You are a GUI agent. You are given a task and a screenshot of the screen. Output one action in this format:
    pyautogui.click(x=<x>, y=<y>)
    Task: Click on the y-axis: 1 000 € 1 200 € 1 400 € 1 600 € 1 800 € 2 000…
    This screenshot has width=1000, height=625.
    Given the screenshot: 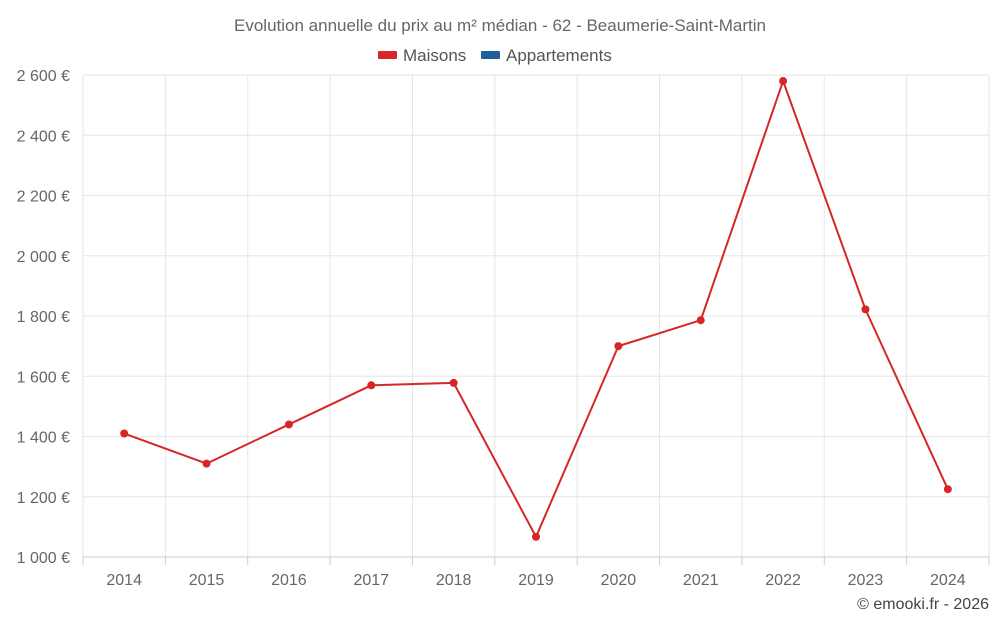 What is the action you would take?
    pyautogui.click(x=43, y=317)
    